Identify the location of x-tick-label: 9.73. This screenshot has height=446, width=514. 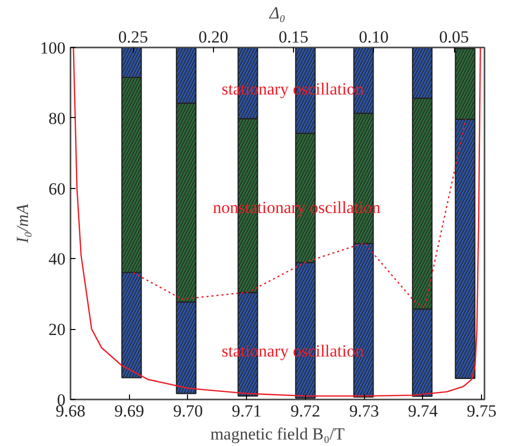
(364, 411).